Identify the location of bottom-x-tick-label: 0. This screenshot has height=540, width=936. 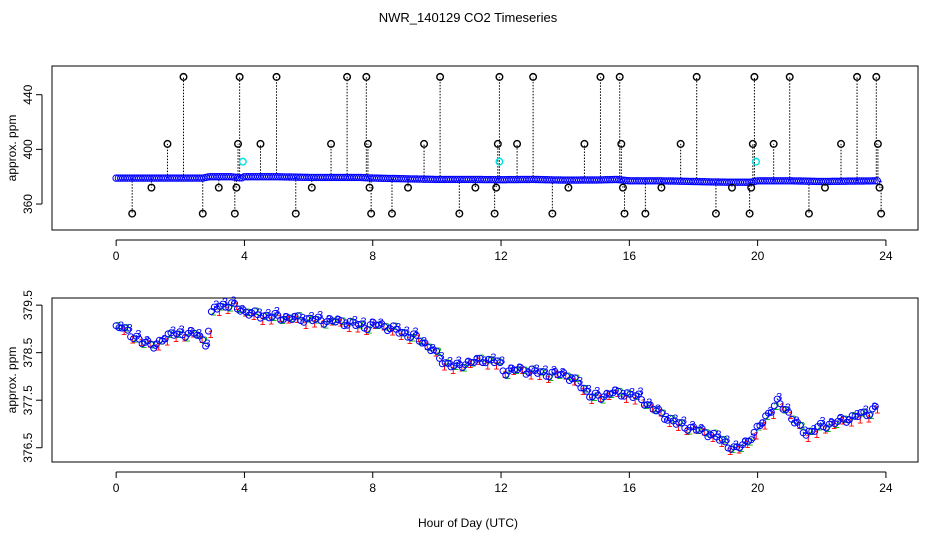
(116, 488).